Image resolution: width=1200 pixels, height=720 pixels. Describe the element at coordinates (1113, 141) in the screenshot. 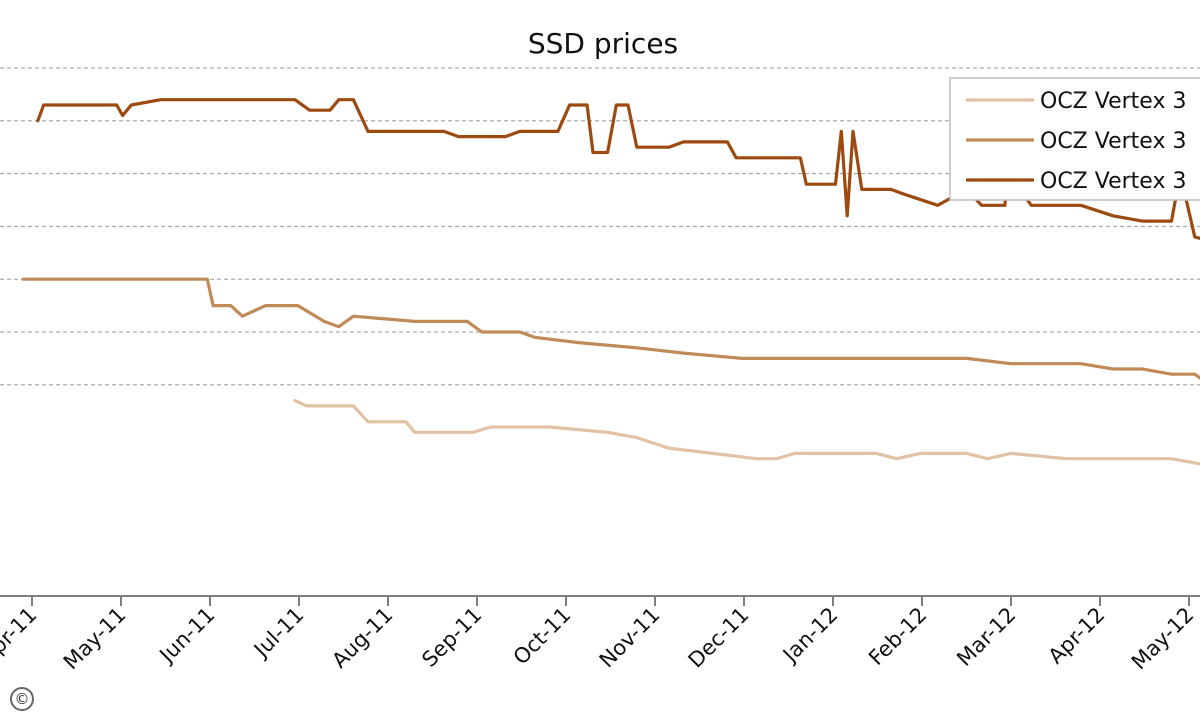

I see `legend-label-2: OCZ Vertex 3` at that location.